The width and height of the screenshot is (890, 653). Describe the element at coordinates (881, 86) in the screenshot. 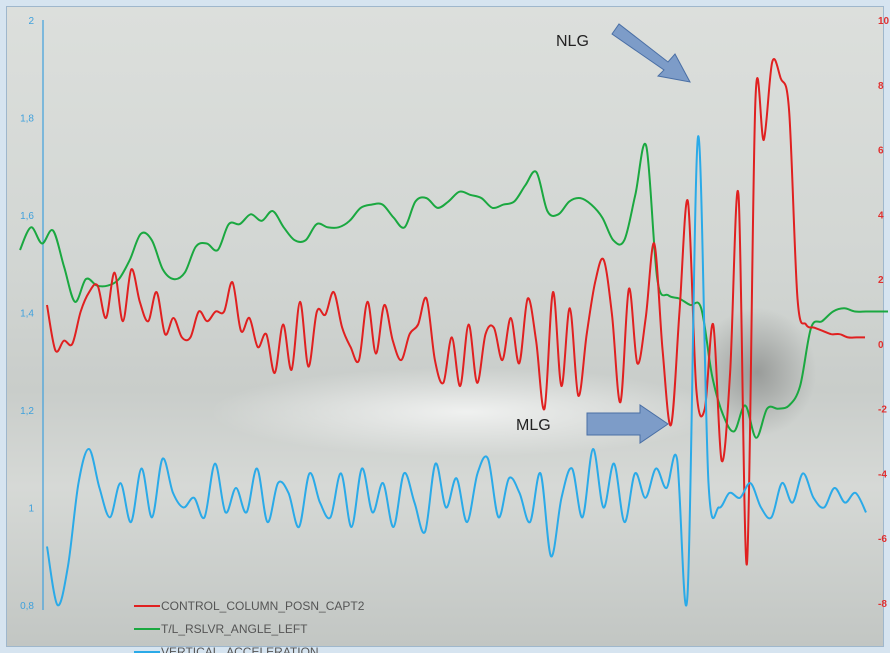

I see `right-tick-label: 8` at that location.